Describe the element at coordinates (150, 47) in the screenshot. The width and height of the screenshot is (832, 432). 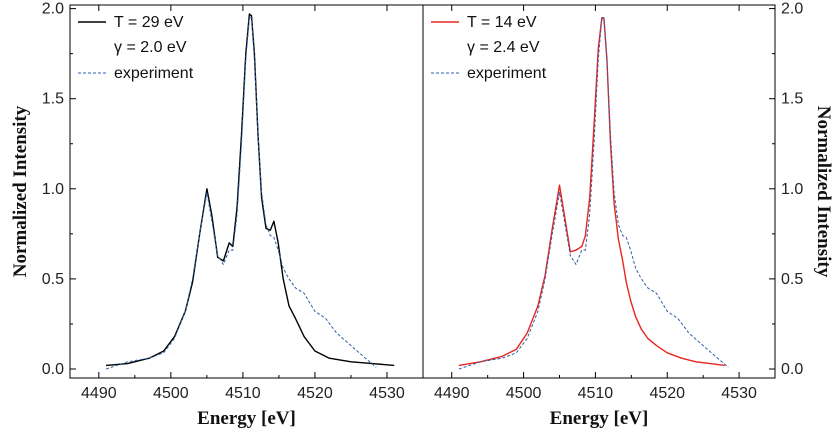
I see `legend-label-gamma: γ = 2.0 eV` at that location.